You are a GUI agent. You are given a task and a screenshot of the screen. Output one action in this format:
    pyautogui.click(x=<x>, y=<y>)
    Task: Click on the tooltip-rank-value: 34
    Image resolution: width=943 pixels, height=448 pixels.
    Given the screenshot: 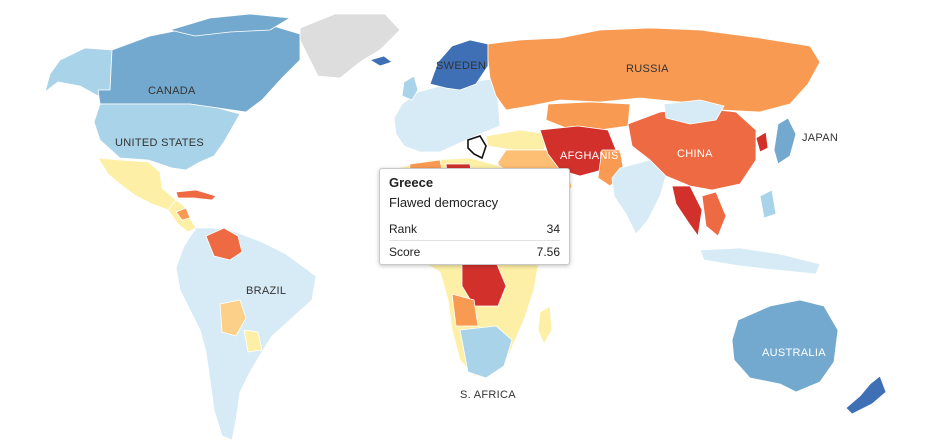 What is the action you would take?
    pyautogui.click(x=553, y=229)
    